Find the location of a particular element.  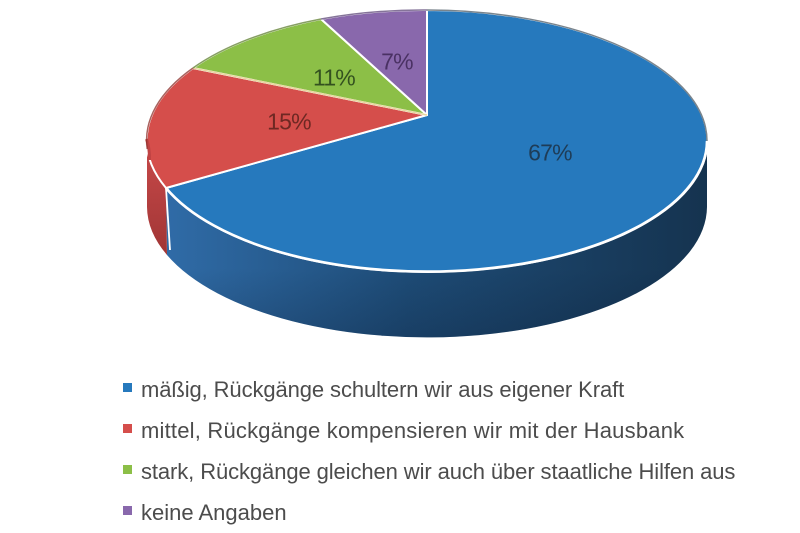

svg-text: 11% is located at coordinates (334, 78).